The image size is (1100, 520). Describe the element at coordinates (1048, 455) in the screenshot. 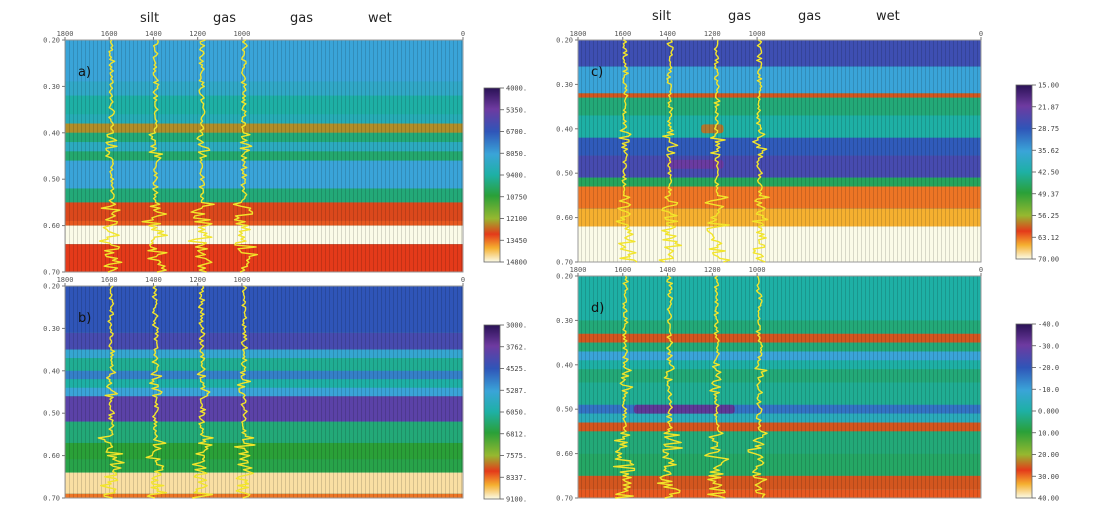

I see `colorbar-tick-label: 20.00` at that location.